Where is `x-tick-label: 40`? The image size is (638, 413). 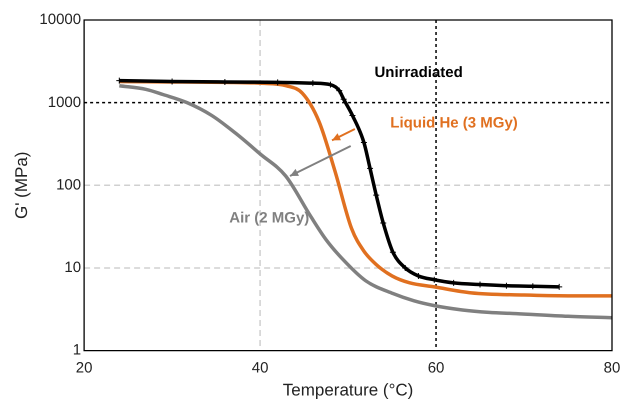
x-tick-label: 40 is located at coordinates (260, 368).